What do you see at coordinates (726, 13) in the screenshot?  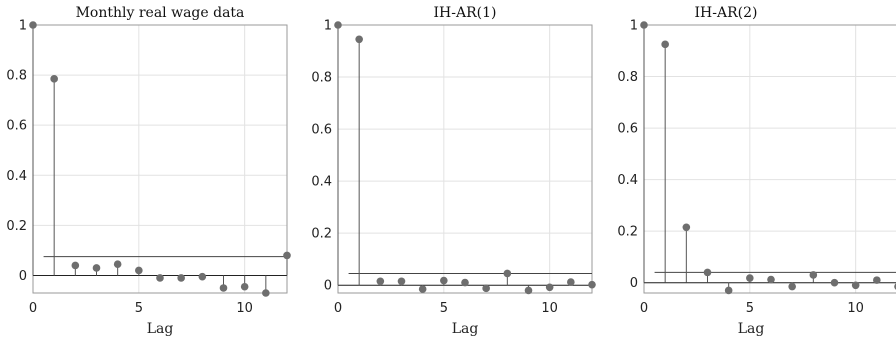 I see `chart-title: IH-AR(2)` at bounding box center [726, 13].